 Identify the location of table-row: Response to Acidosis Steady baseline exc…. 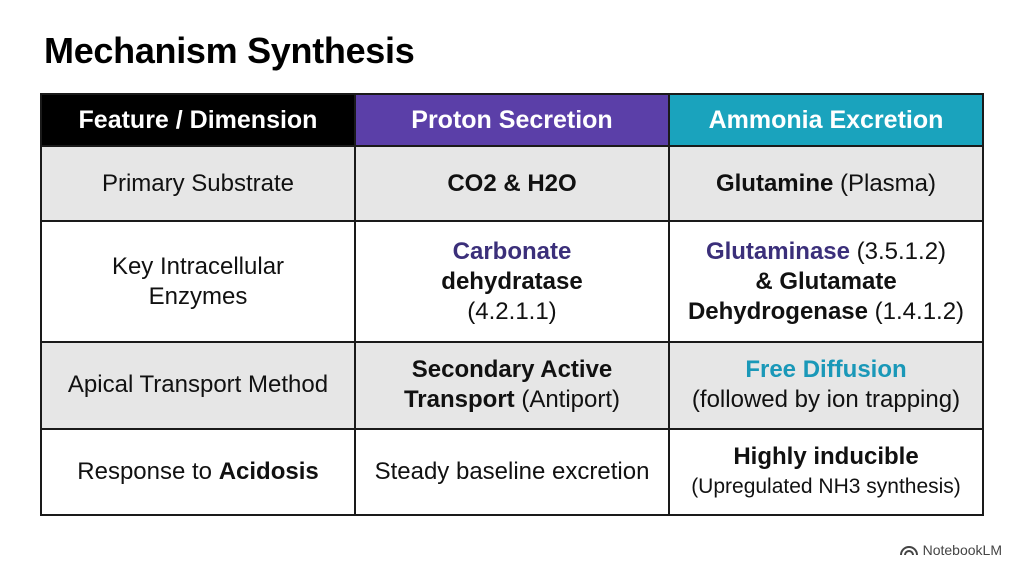
(512, 471).